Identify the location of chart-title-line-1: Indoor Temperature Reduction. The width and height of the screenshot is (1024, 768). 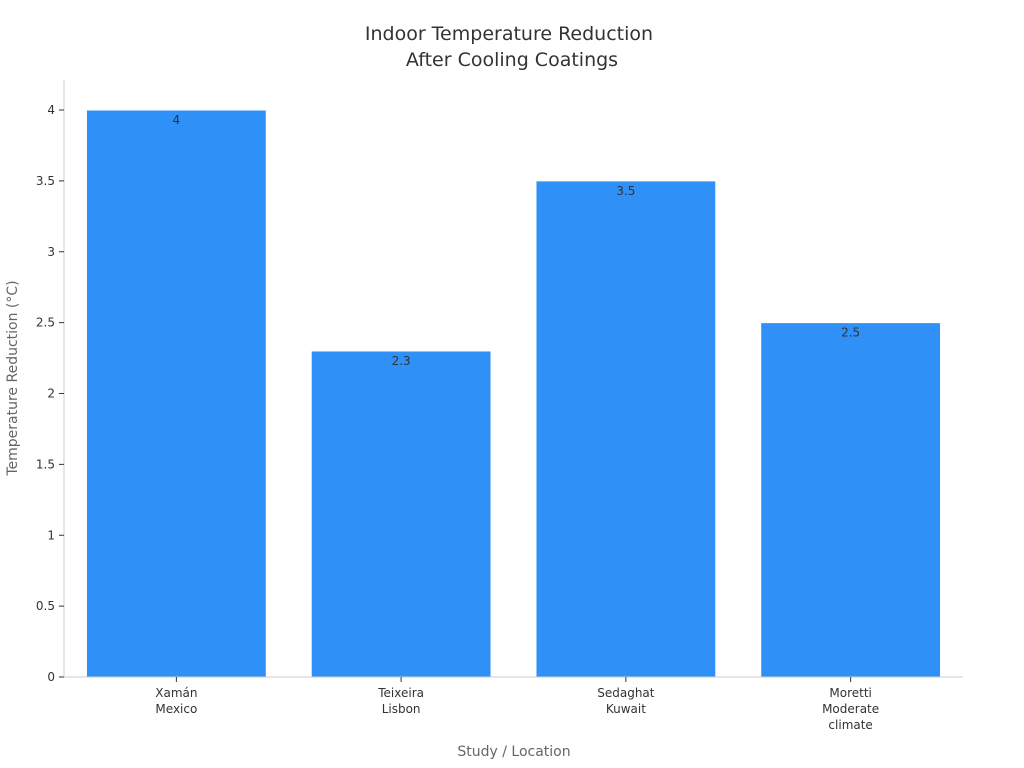
(509, 34).